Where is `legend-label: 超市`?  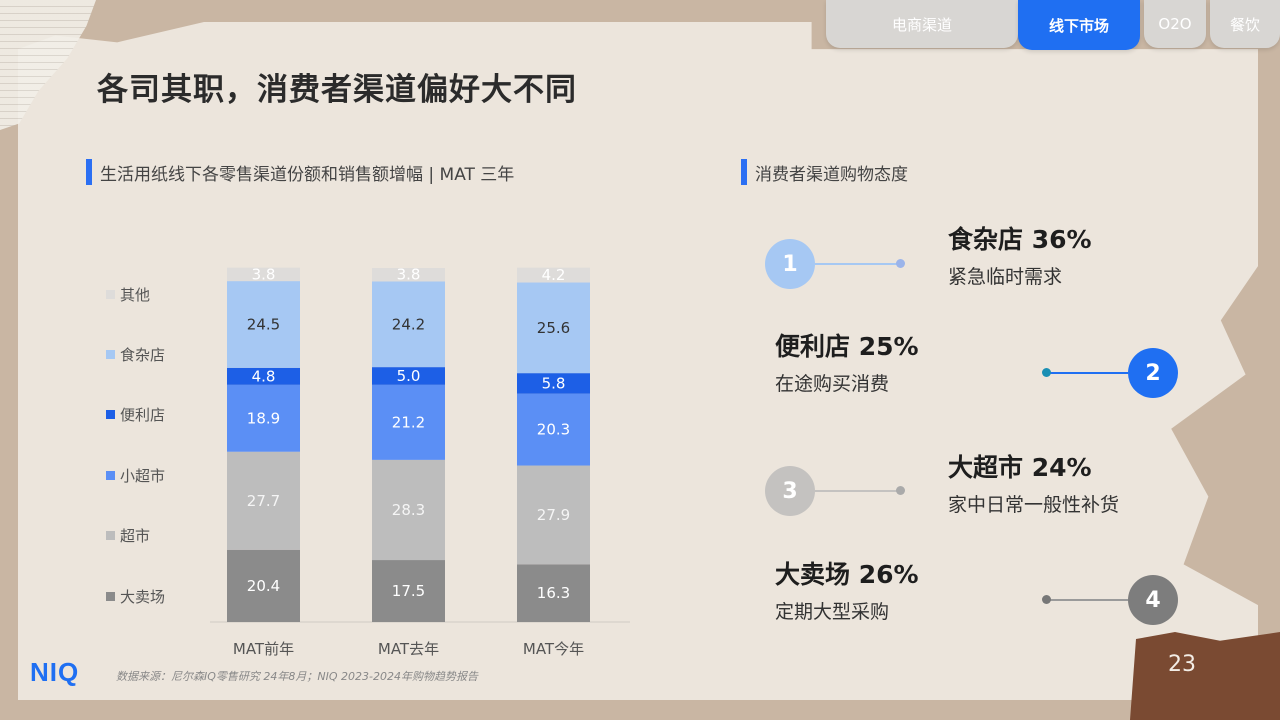
legend-label: 超市 is located at coordinates (135, 536).